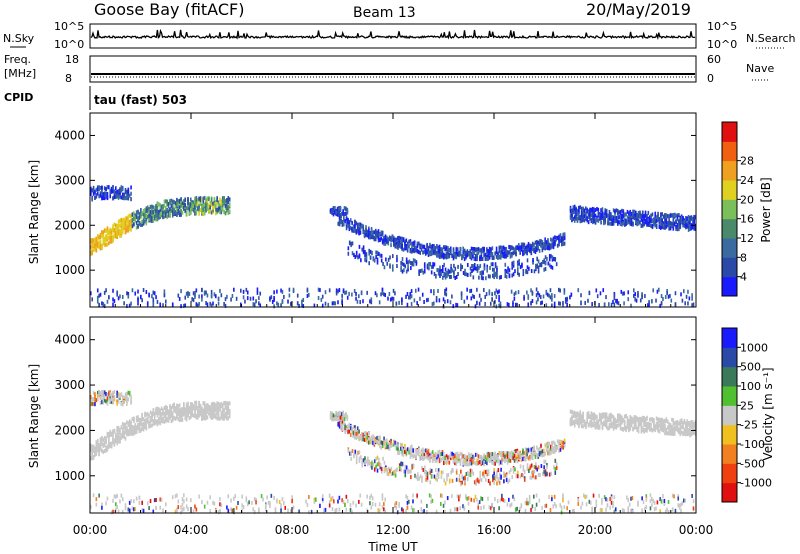 This screenshot has height=554, width=800. I want to click on power-colorbar-label: Power [dB], so click(766, 209).